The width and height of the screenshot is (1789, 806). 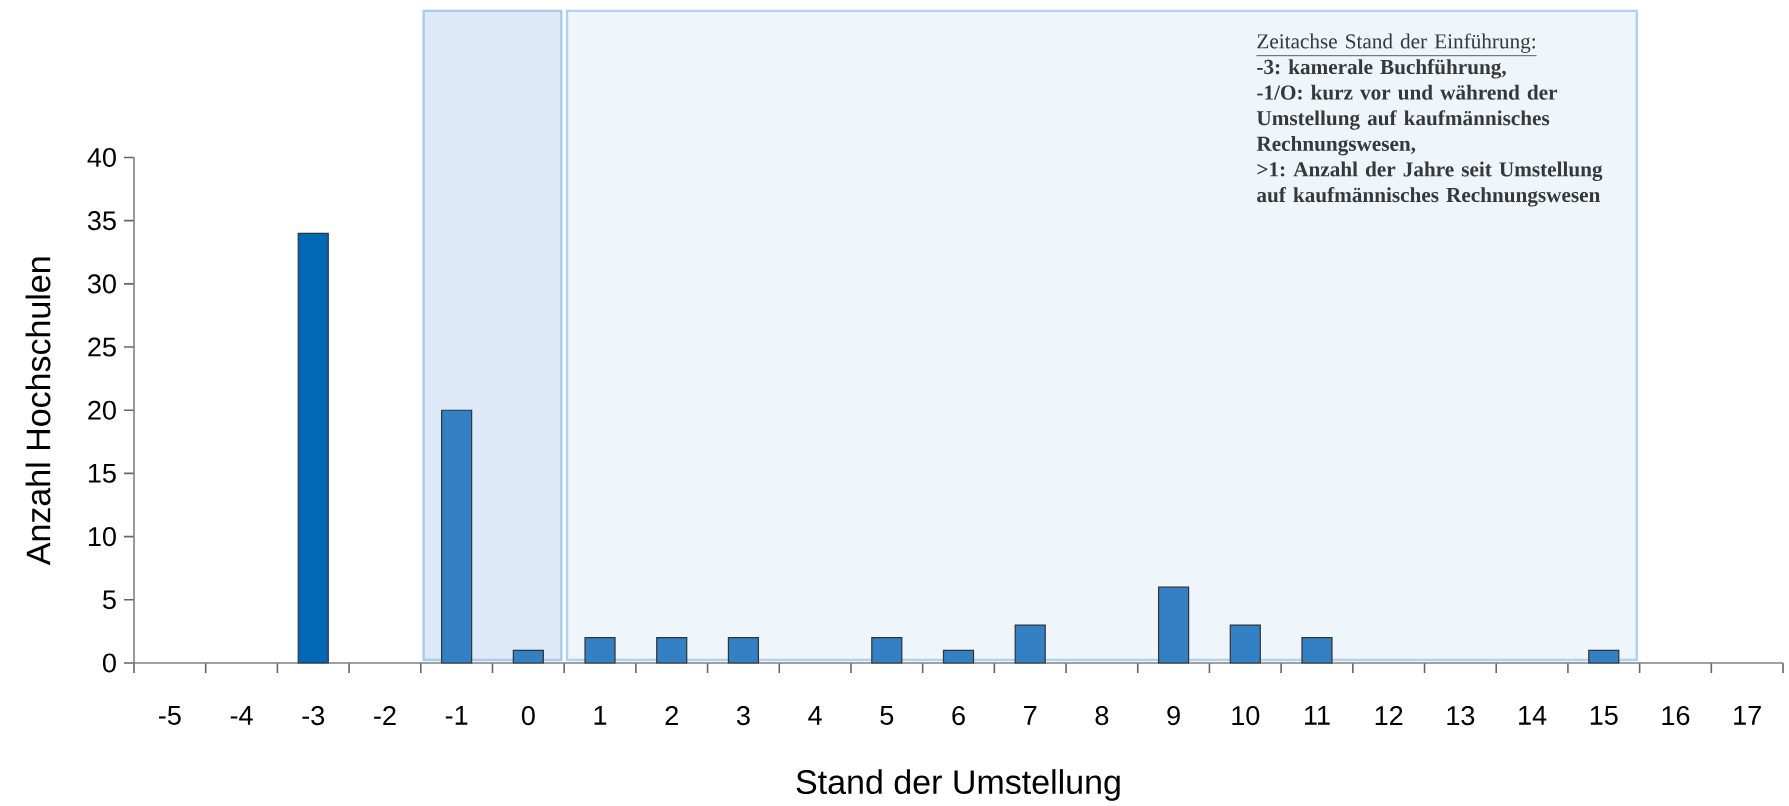 What do you see at coordinates (1604, 715) in the screenshot?
I see `x-tick-label: 15` at bounding box center [1604, 715].